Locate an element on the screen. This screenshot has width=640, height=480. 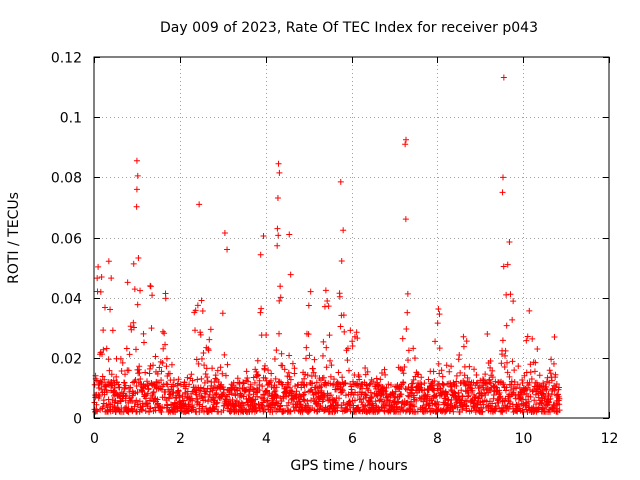
x-tick-label: 12 is located at coordinates (610, 439).